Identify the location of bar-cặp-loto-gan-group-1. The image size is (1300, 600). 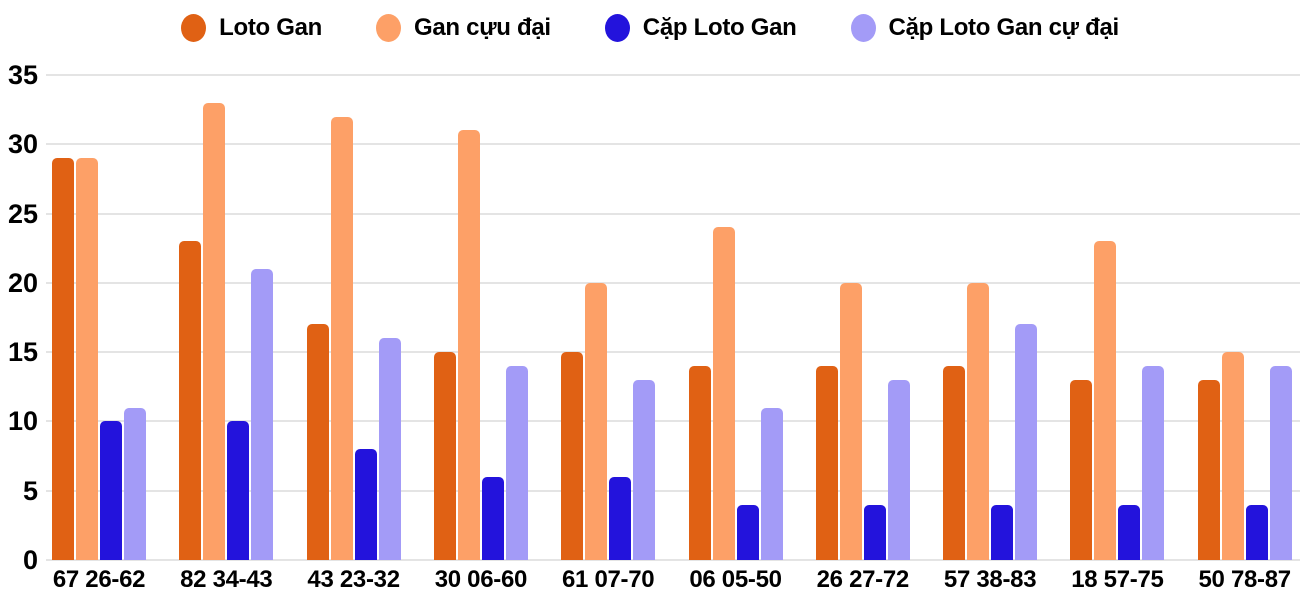
(238, 490).